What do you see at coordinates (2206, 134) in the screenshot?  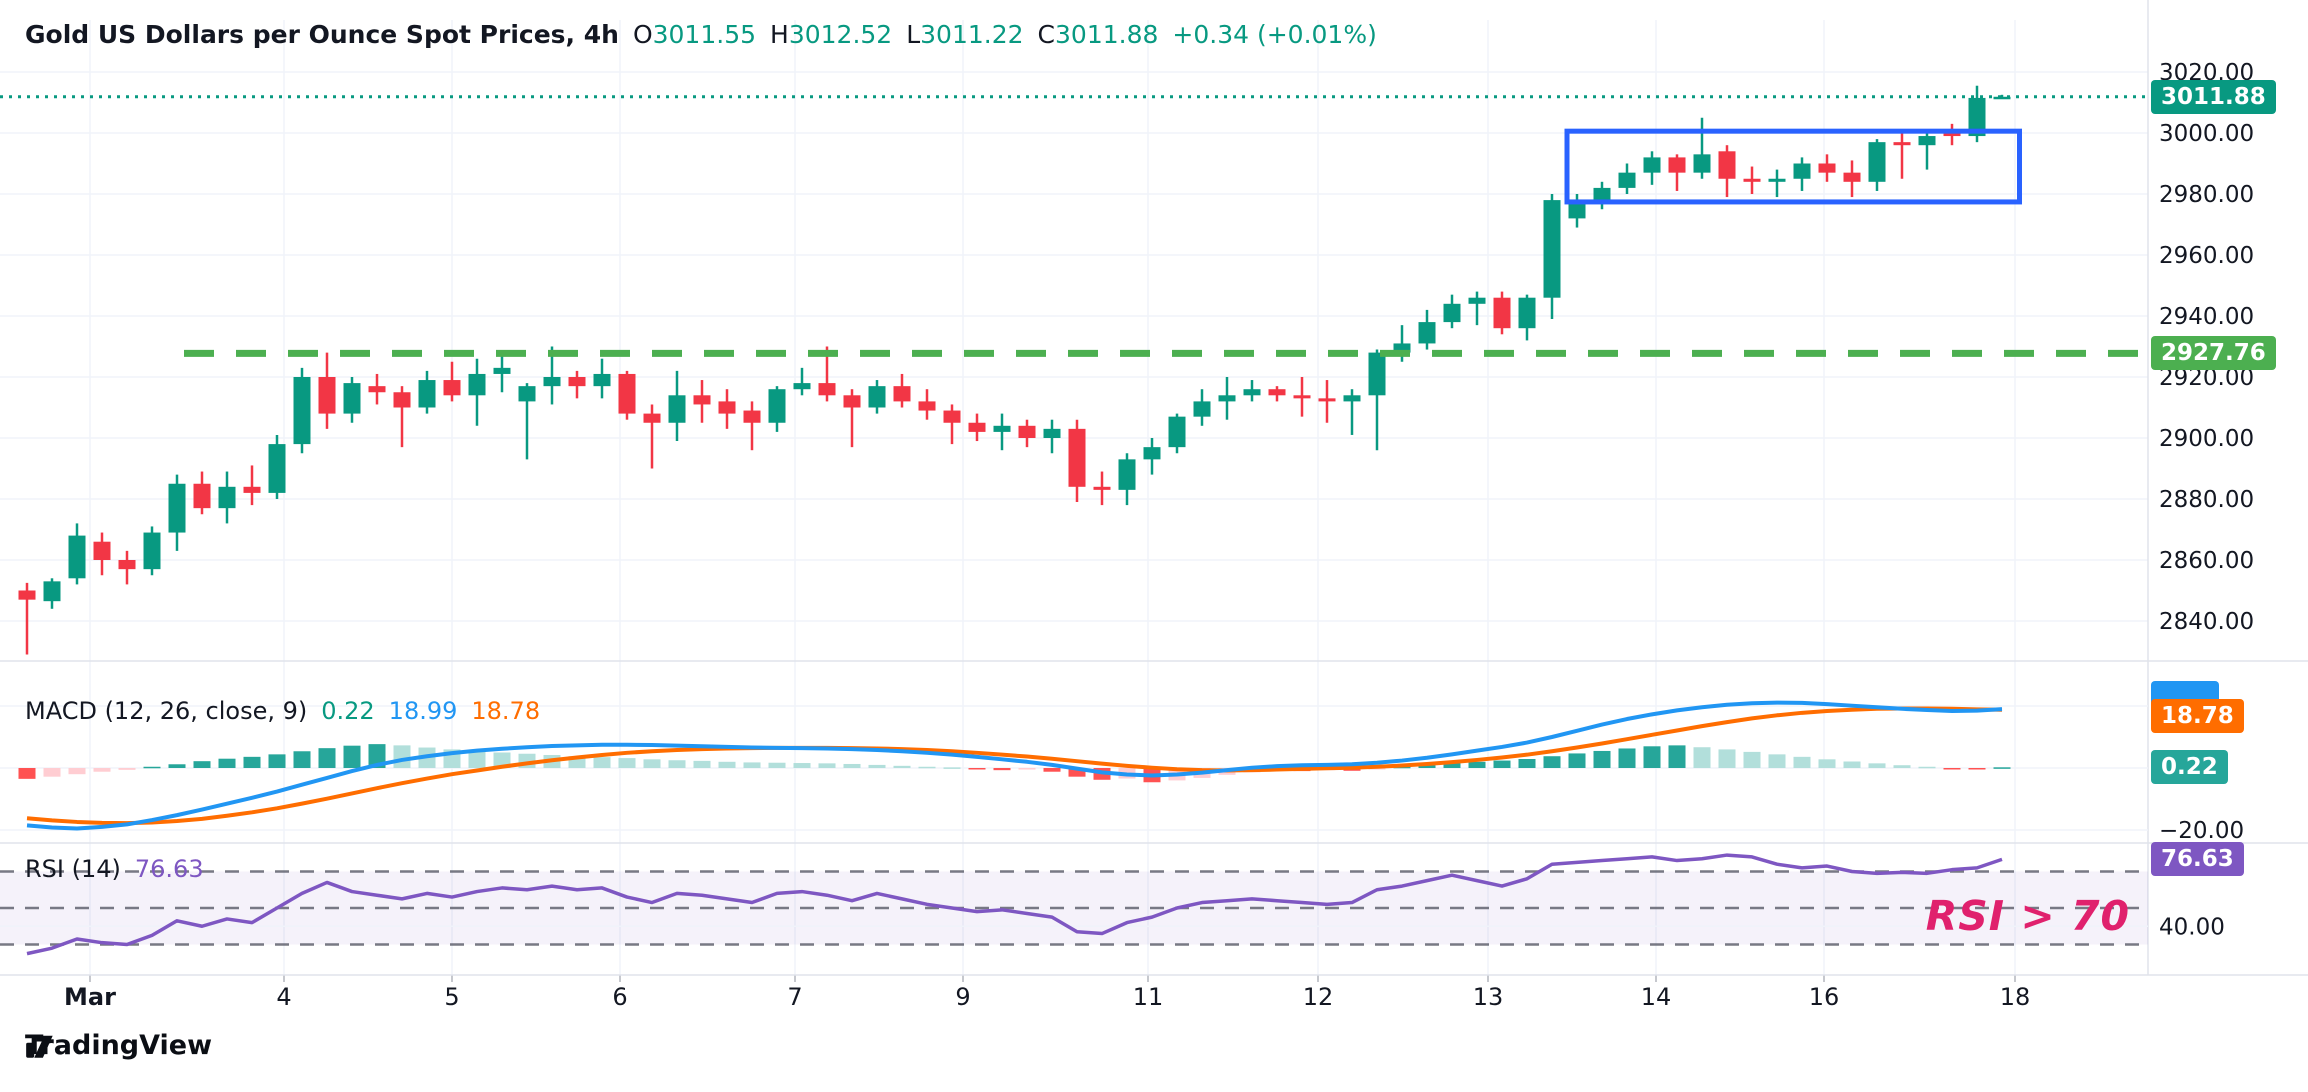 I see `price-axis-label: 3000.00` at bounding box center [2206, 134].